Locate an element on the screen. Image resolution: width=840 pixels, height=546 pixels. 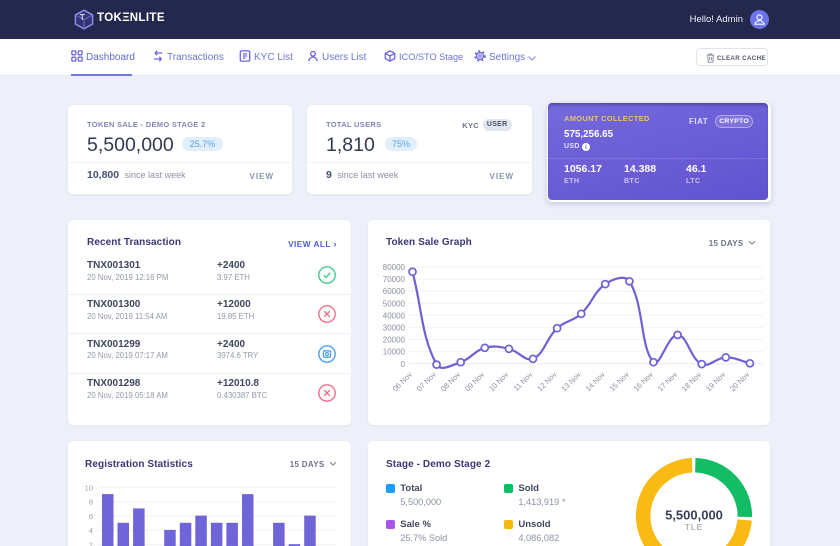
svg-text: 0 is located at coordinates (403, 364).